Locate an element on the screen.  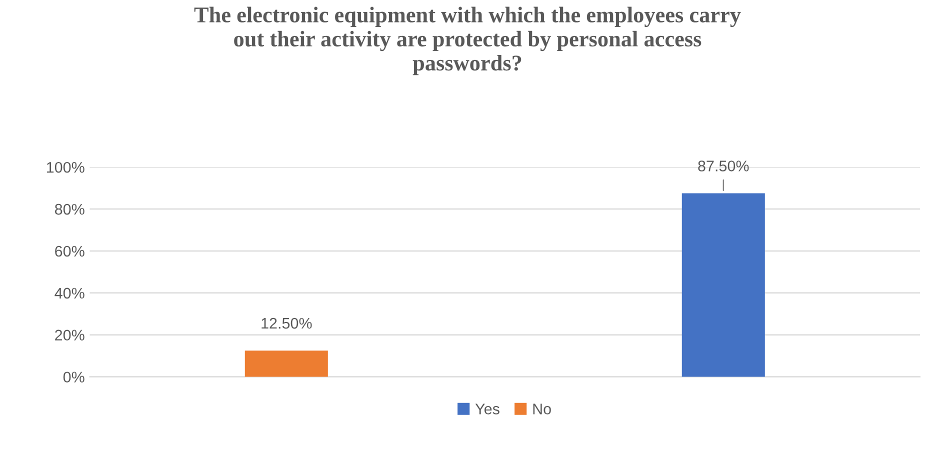
y-tick-label: 100% is located at coordinates (65, 167).